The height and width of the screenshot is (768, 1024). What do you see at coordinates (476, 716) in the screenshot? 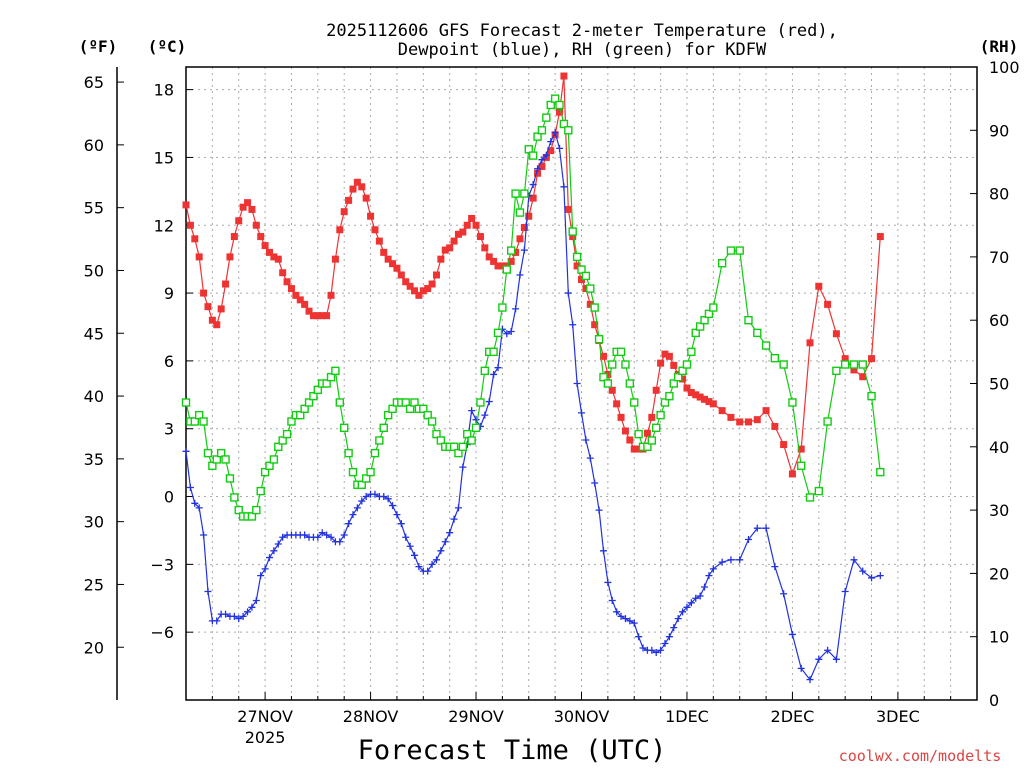
I see `x-tick-label: 29NOV` at bounding box center [476, 716].